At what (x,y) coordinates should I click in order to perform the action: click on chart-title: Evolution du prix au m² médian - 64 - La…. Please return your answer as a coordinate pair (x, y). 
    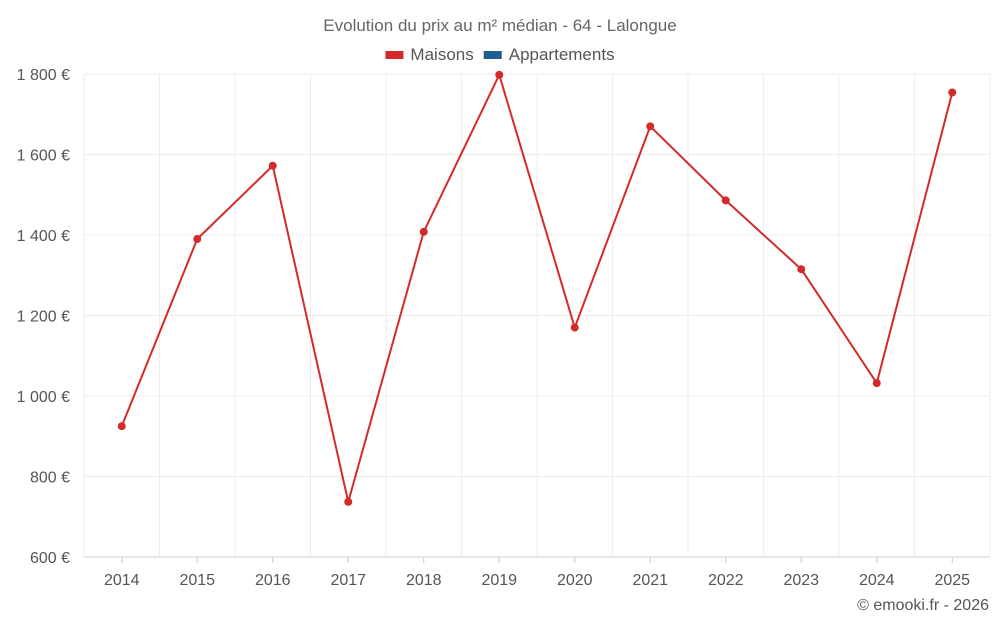
    Looking at the image, I should click on (499, 25).